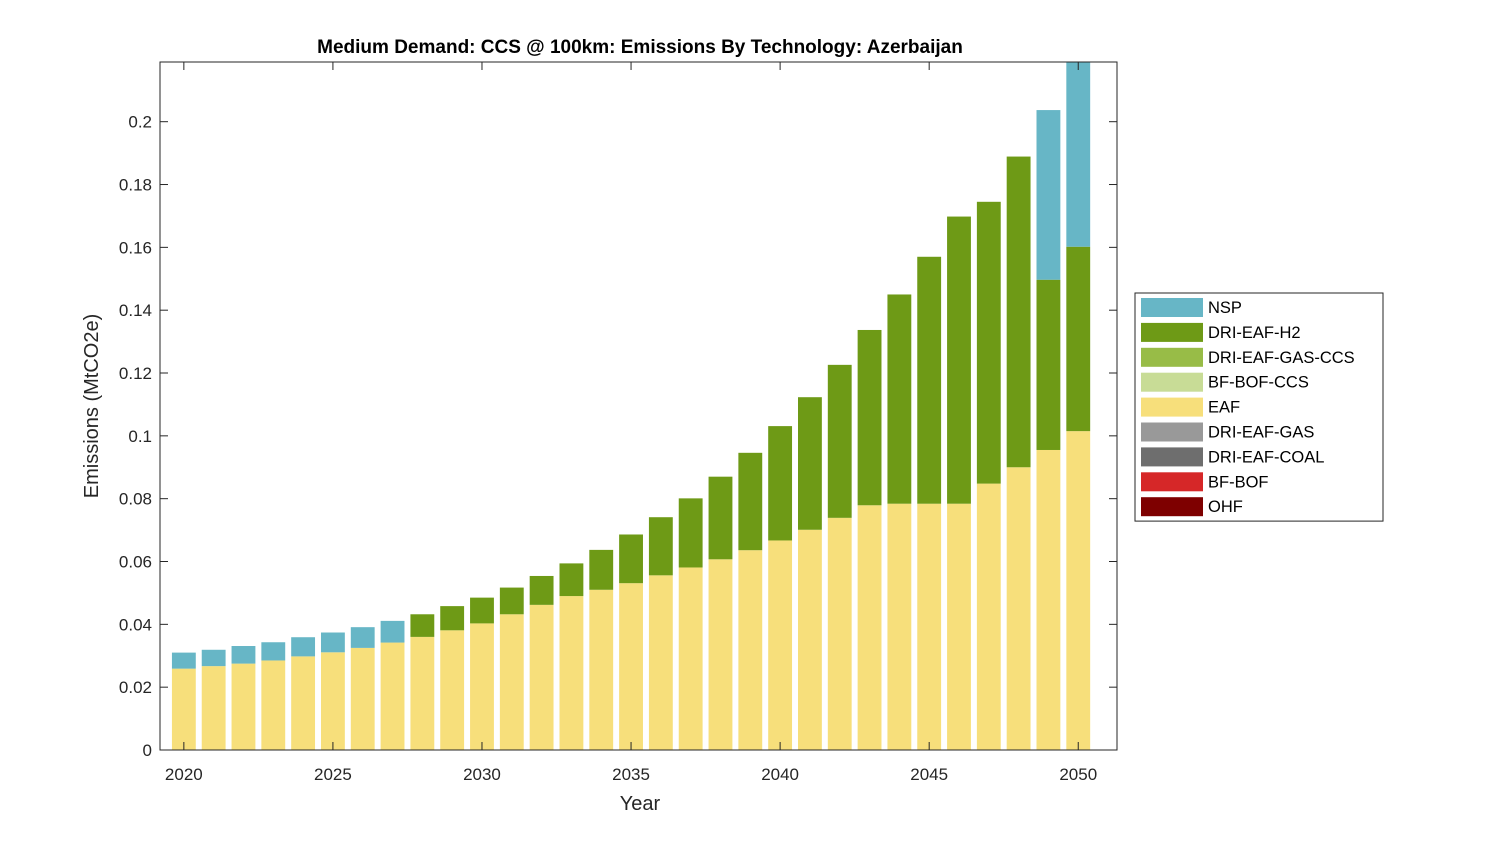 The image size is (1500, 844). I want to click on bar-eaf-2045, so click(929, 626).